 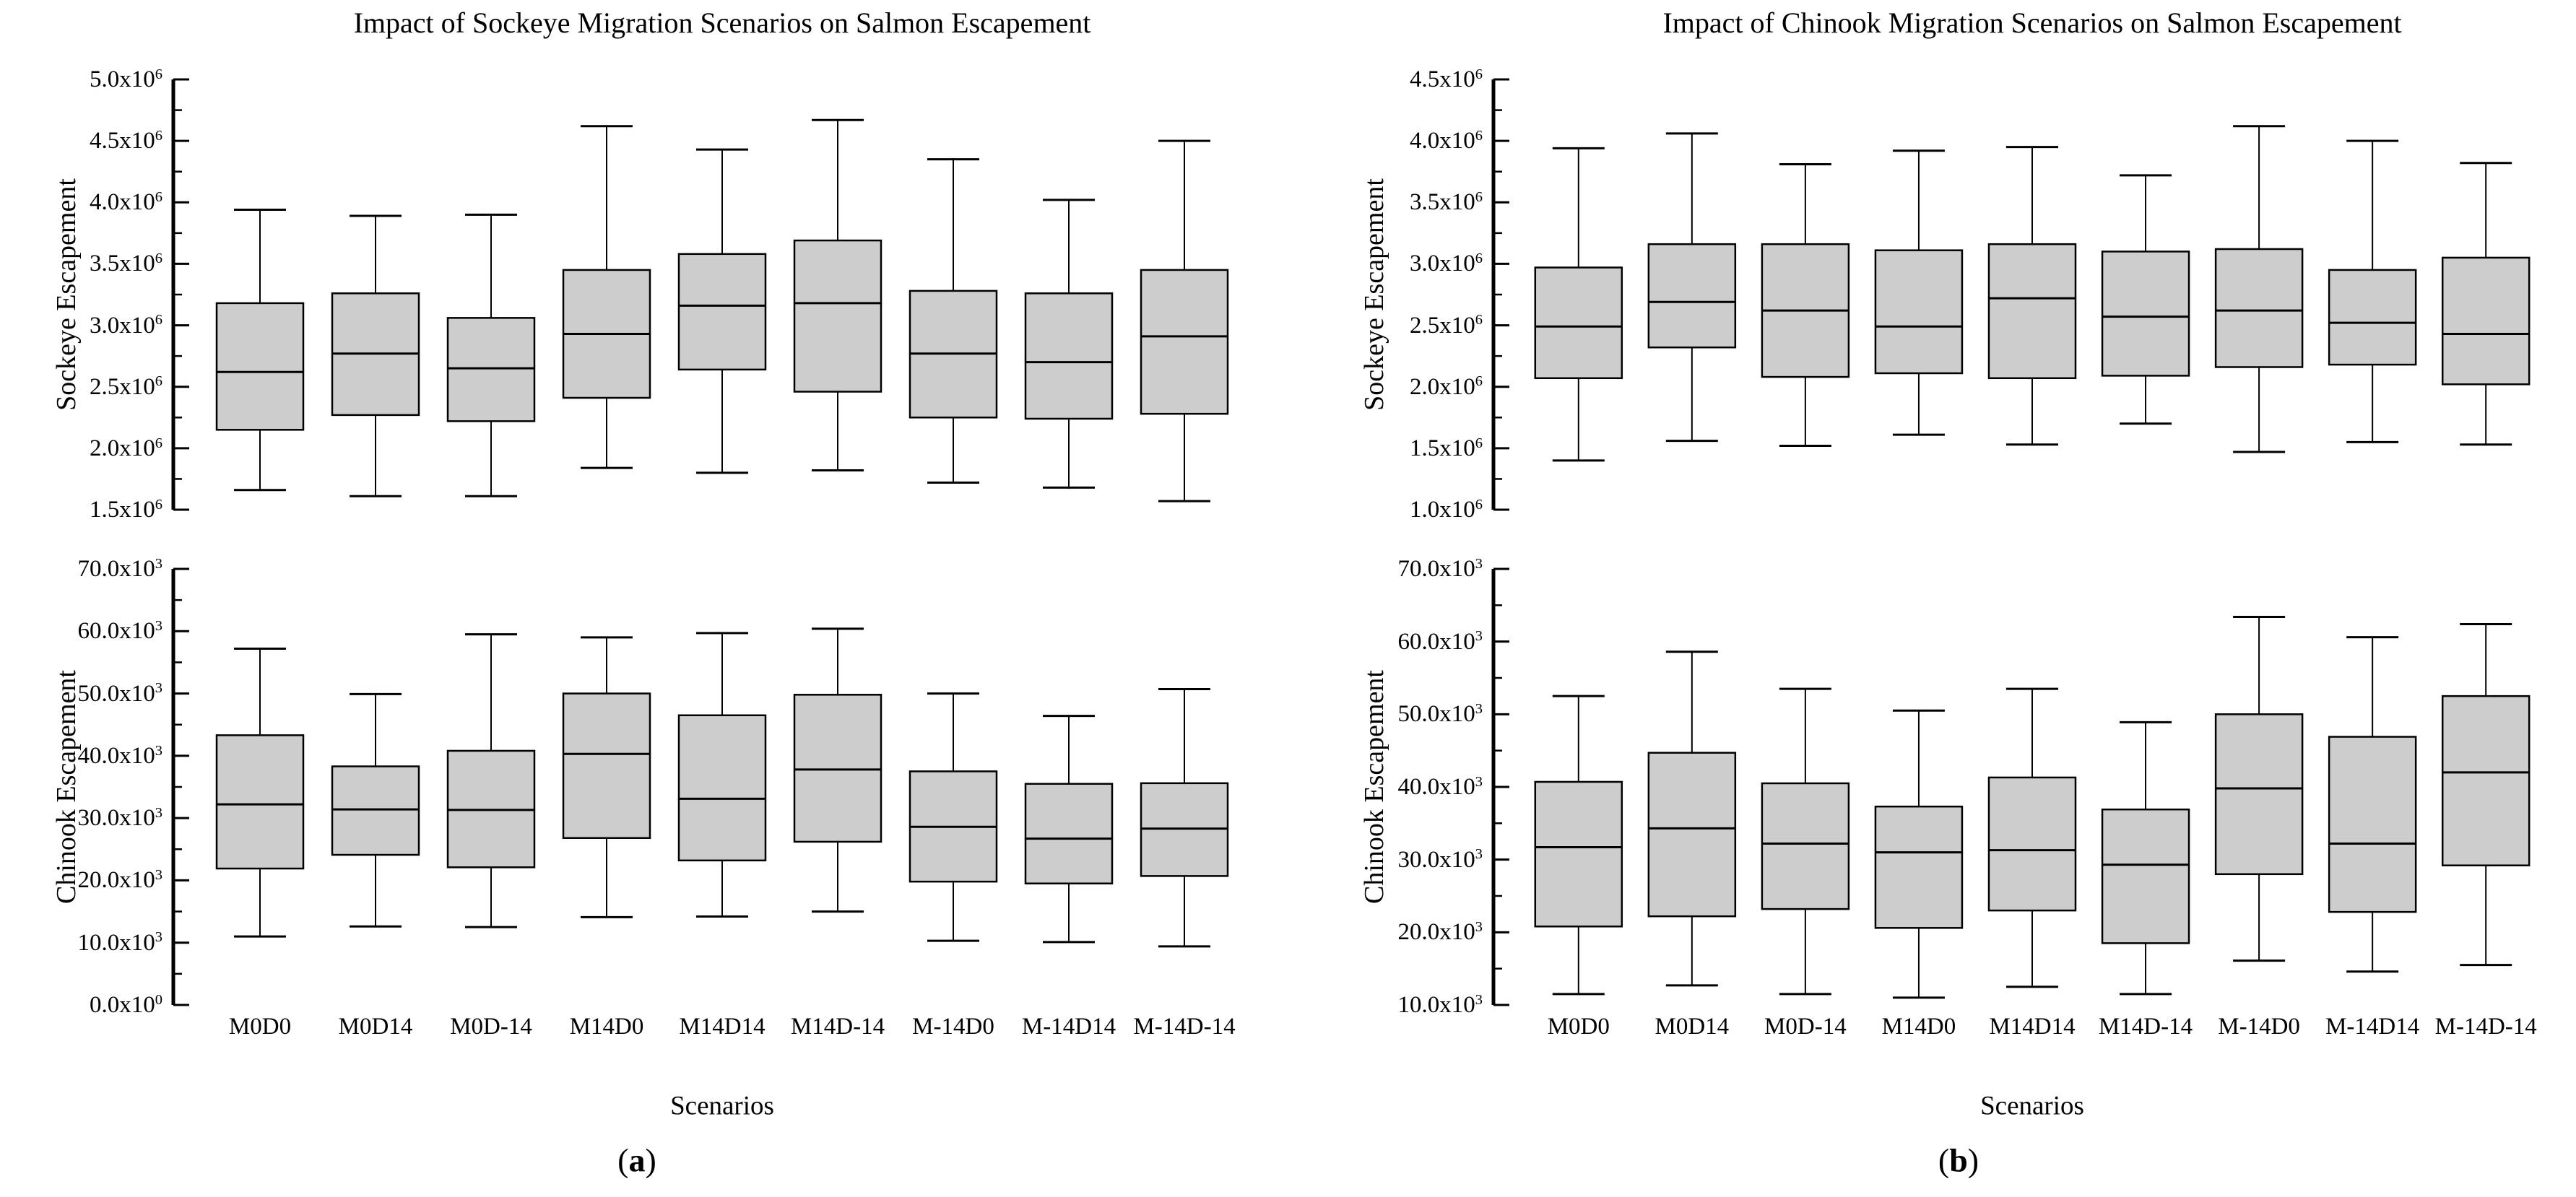 I want to click on panel-b-sockeye-box-M-14D14, so click(x=2372, y=317).